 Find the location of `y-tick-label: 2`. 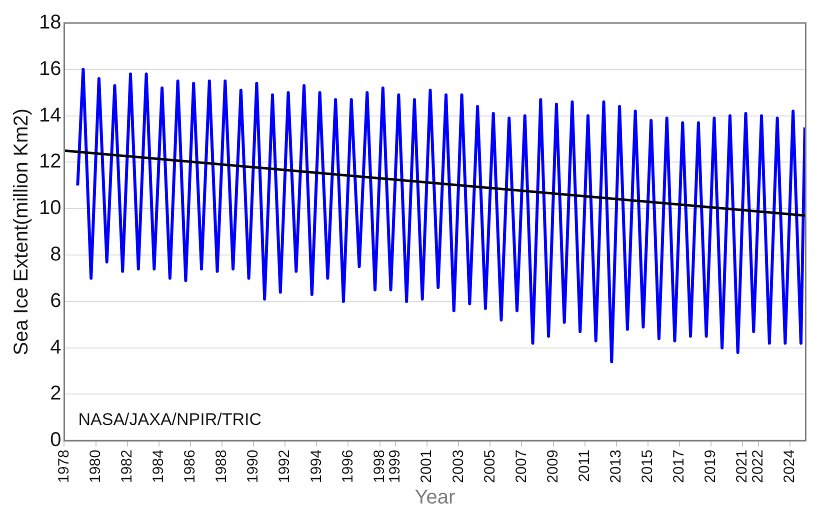

y-tick-label: 2 is located at coordinates (56, 393).